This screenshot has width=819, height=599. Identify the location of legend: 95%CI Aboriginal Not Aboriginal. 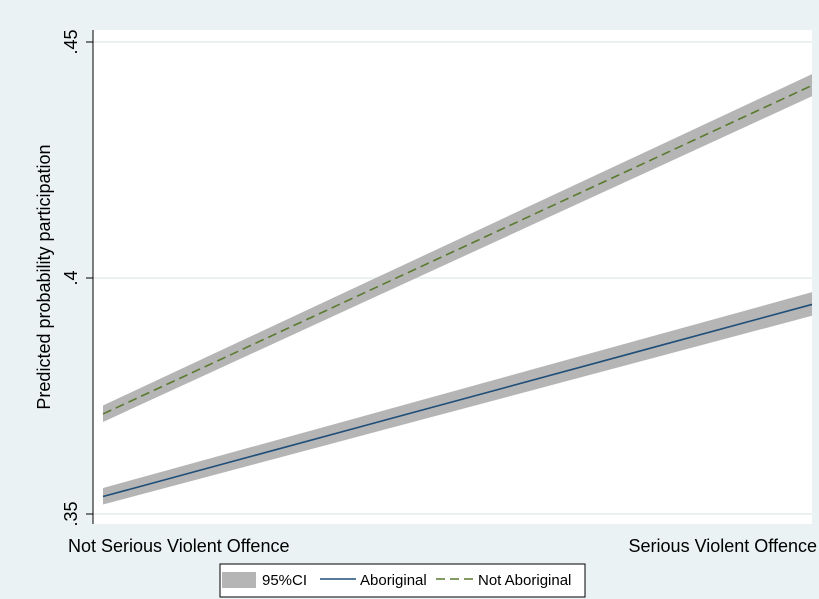
(402, 580).